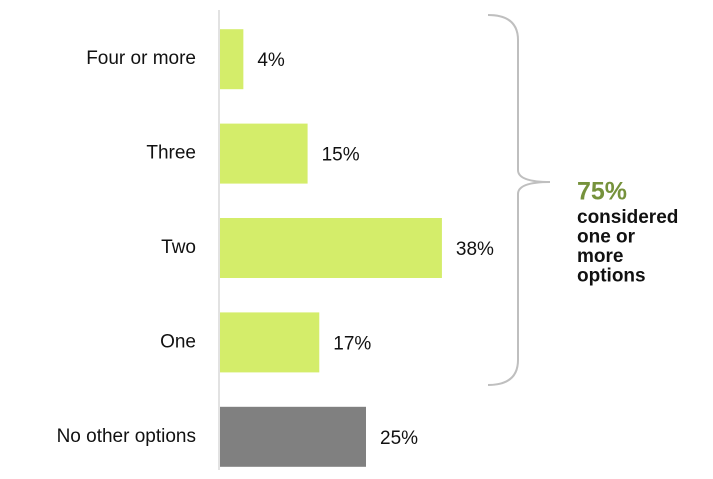 The width and height of the screenshot is (713, 479). What do you see at coordinates (178, 341) in the screenshot?
I see `category-label: One` at bounding box center [178, 341].